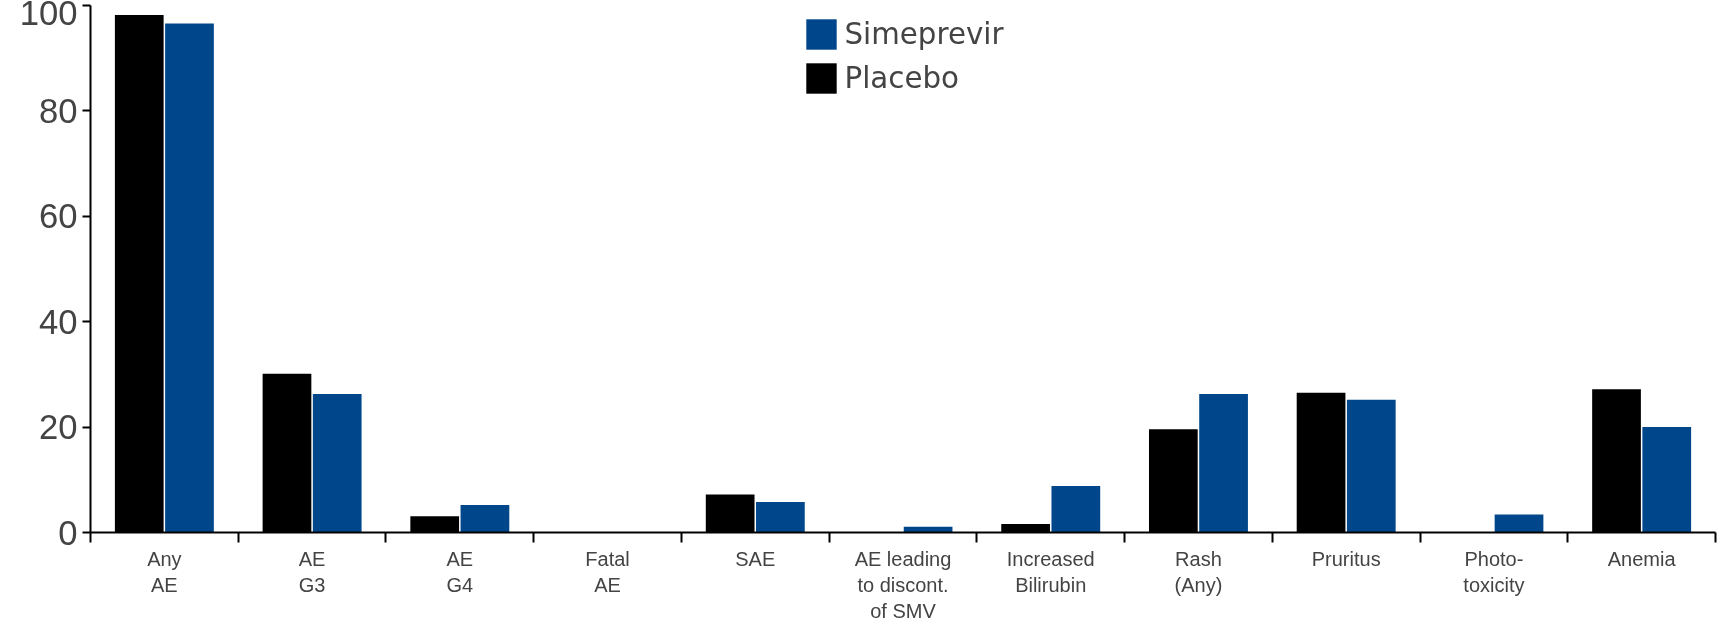 This screenshot has height=633, width=1731. Describe the element at coordinates (460, 571) in the screenshot. I see `x-tick-label: AE G4` at that location.